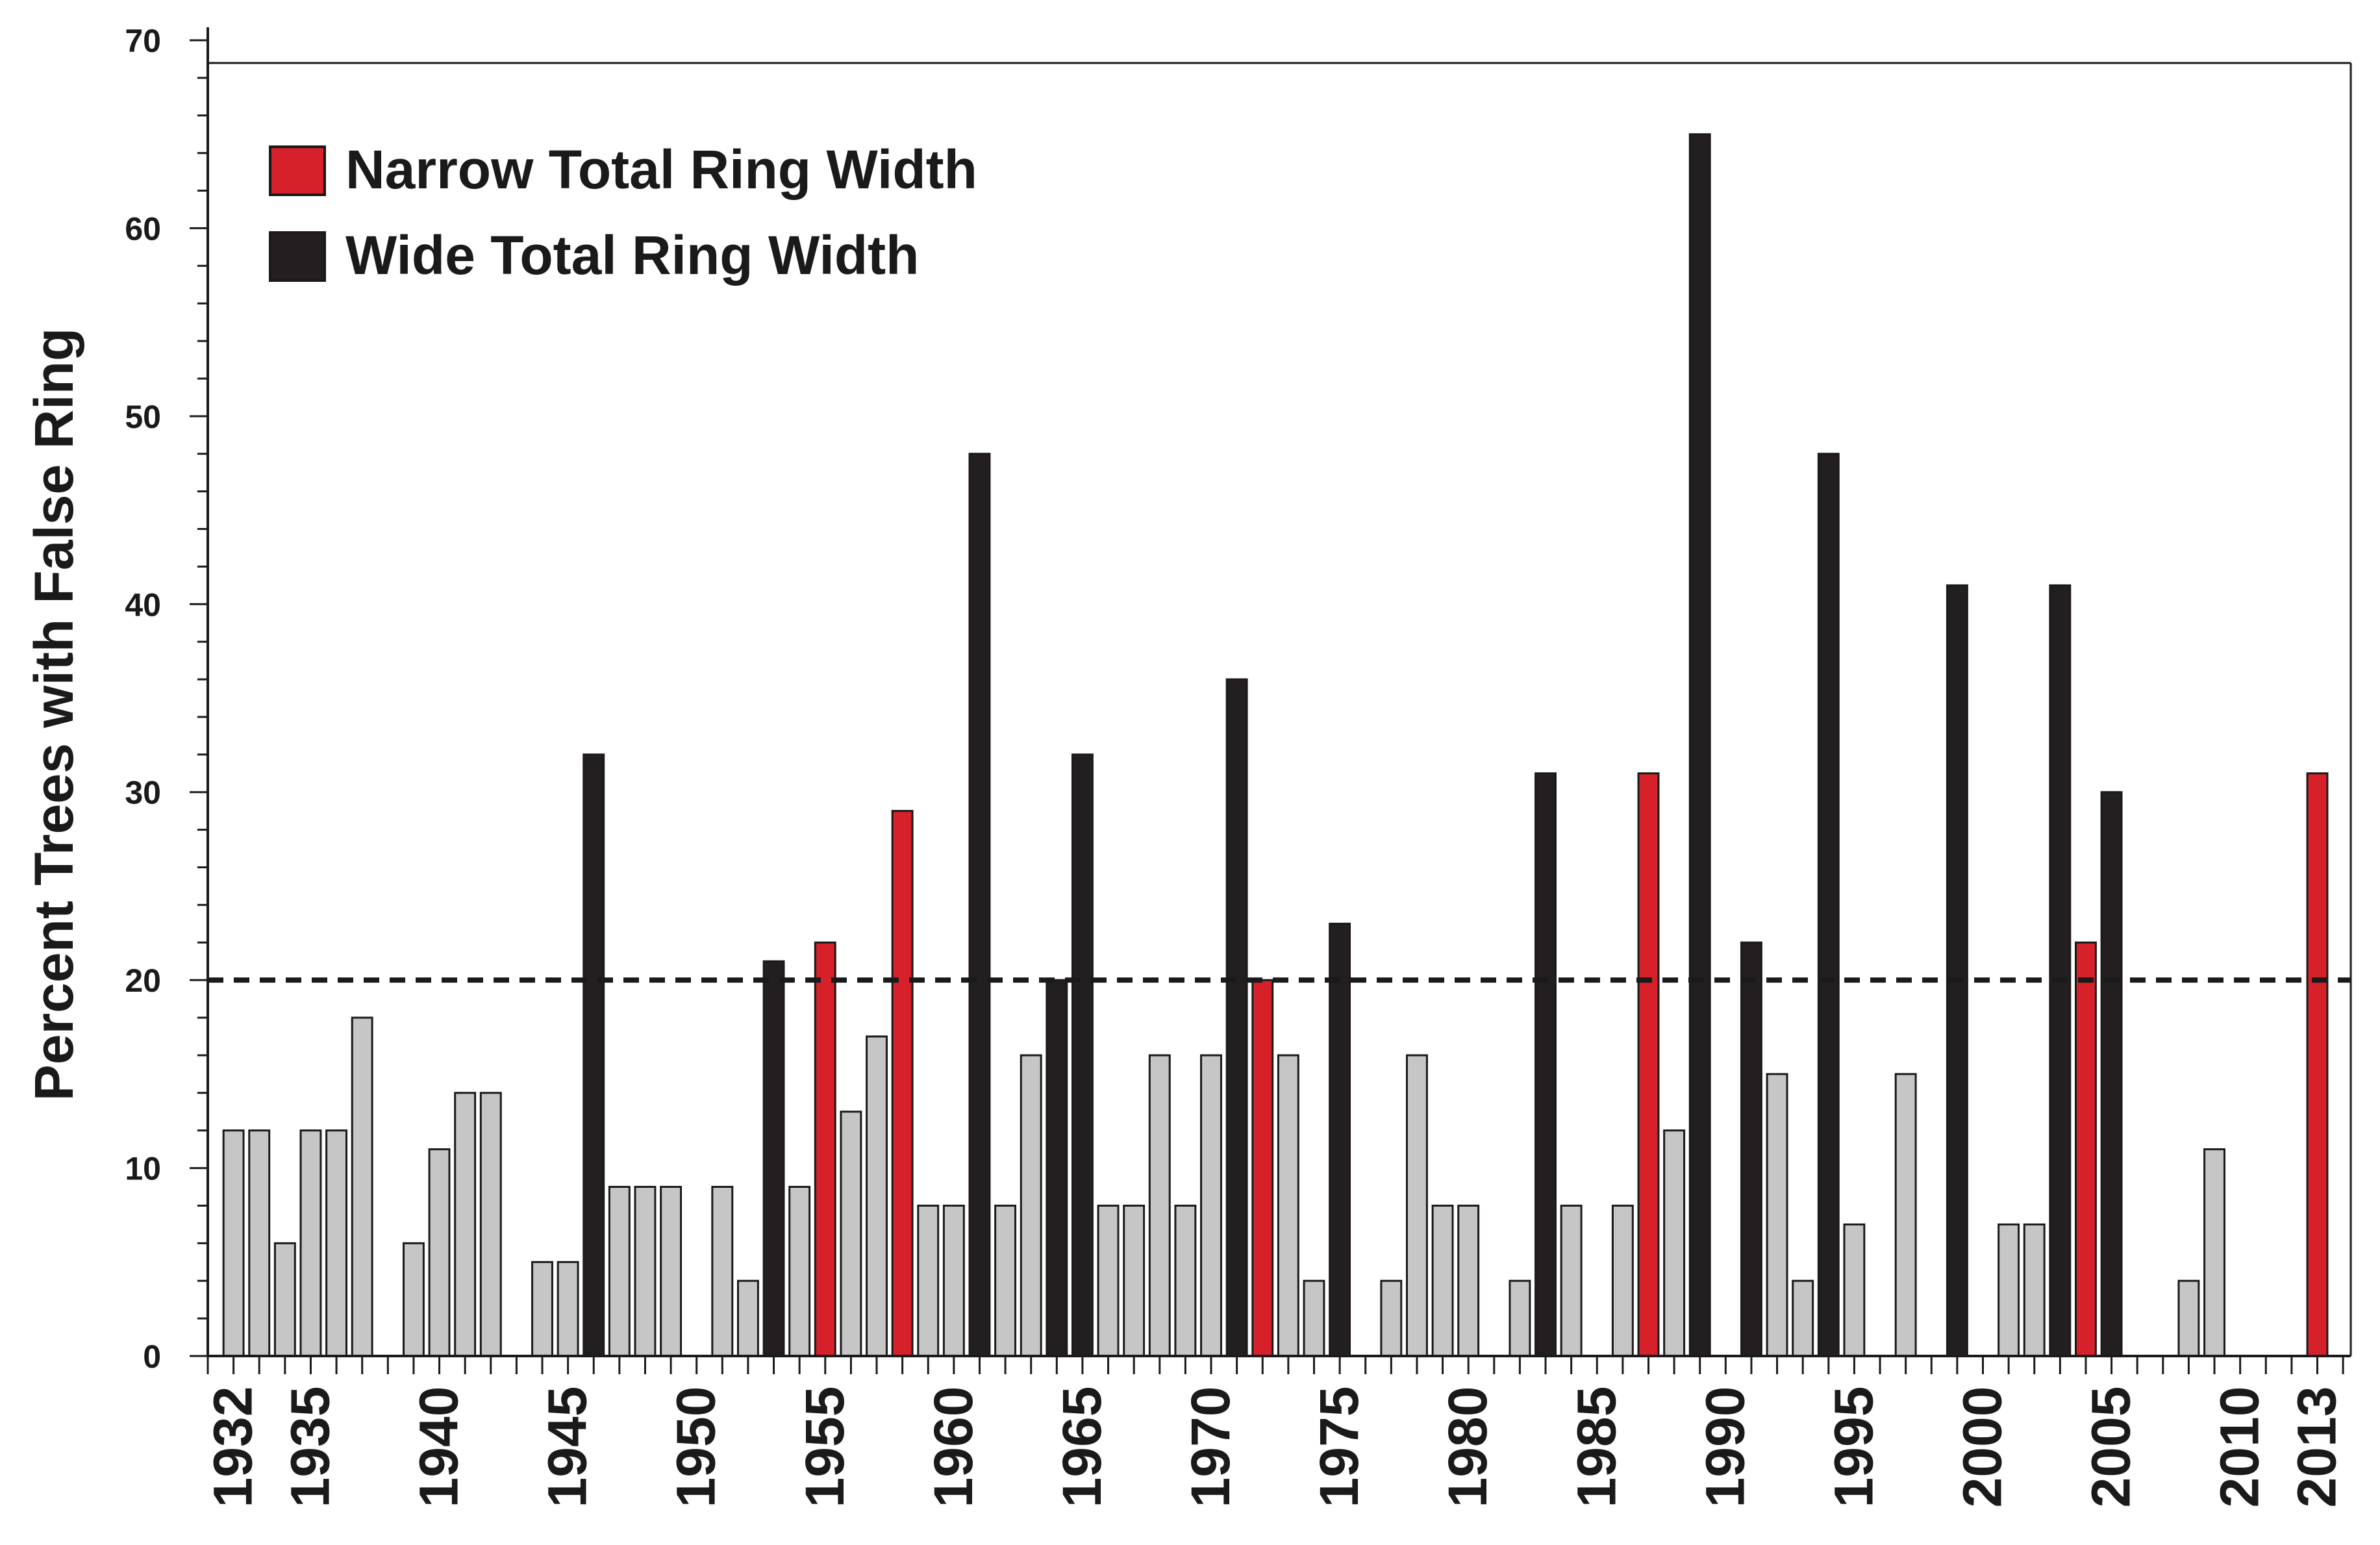 The width and height of the screenshot is (2380, 1545). What do you see at coordinates (53, 715) in the screenshot?
I see `y-axis-title: Percent Trees with False Ring` at bounding box center [53, 715].